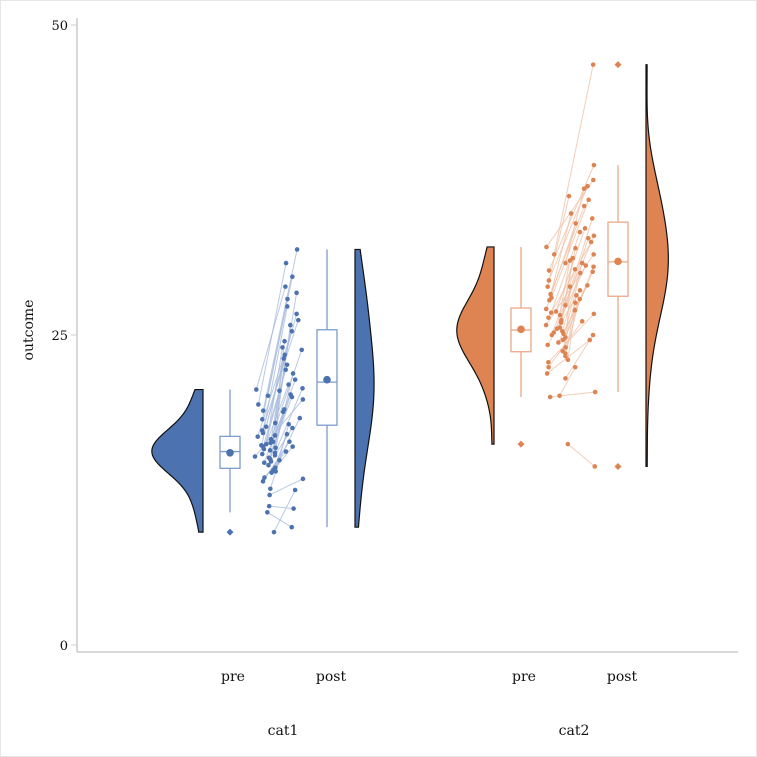  Describe the element at coordinates (521, 329) in the screenshot. I see `mean-marker-pre` at that location.